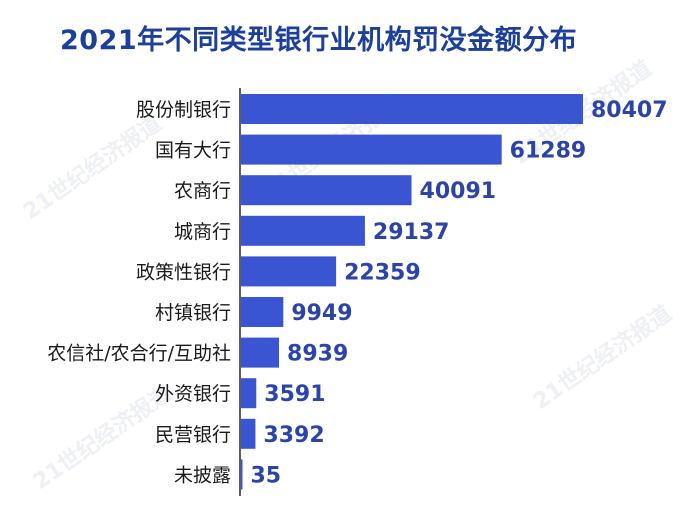  I want to click on category-label: 城商行, so click(202, 232).